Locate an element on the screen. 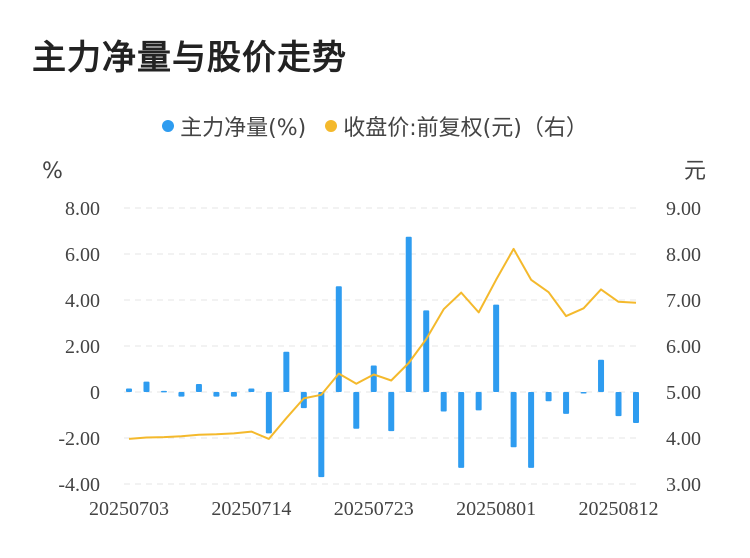 This screenshot has height=558, width=750. right-axis-unit: 元 is located at coordinates (695, 171).